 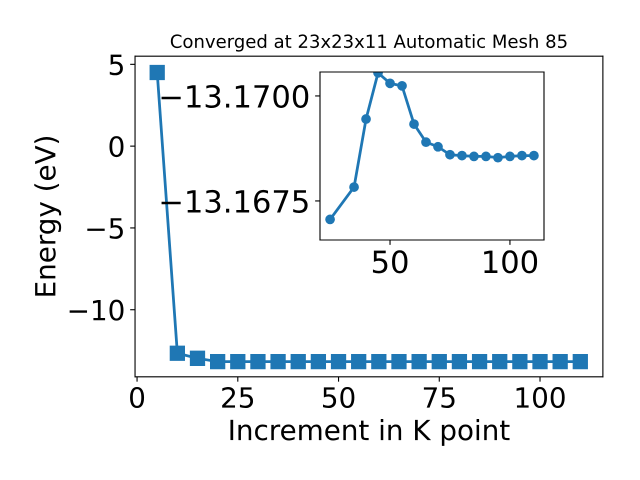 What do you see at coordinates (97, 310) in the screenshot?
I see `y-tick-label: −10` at bounding box center [97, 310].